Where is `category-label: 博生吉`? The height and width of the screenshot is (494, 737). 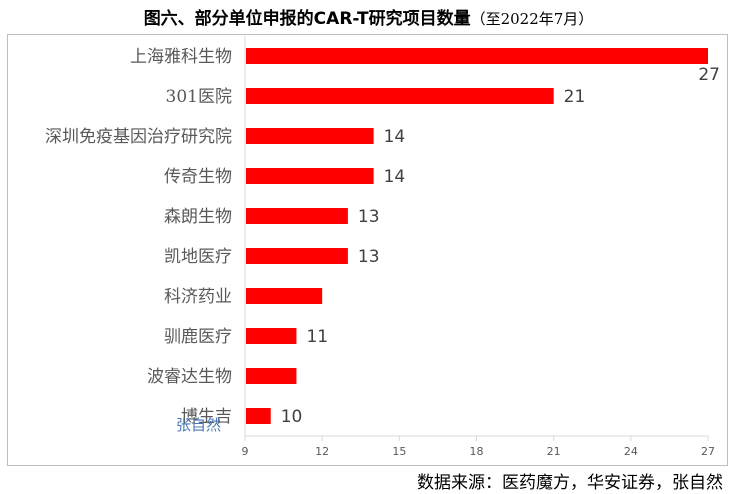
category-label: 博生吉 is located at coordinates (206, 417).